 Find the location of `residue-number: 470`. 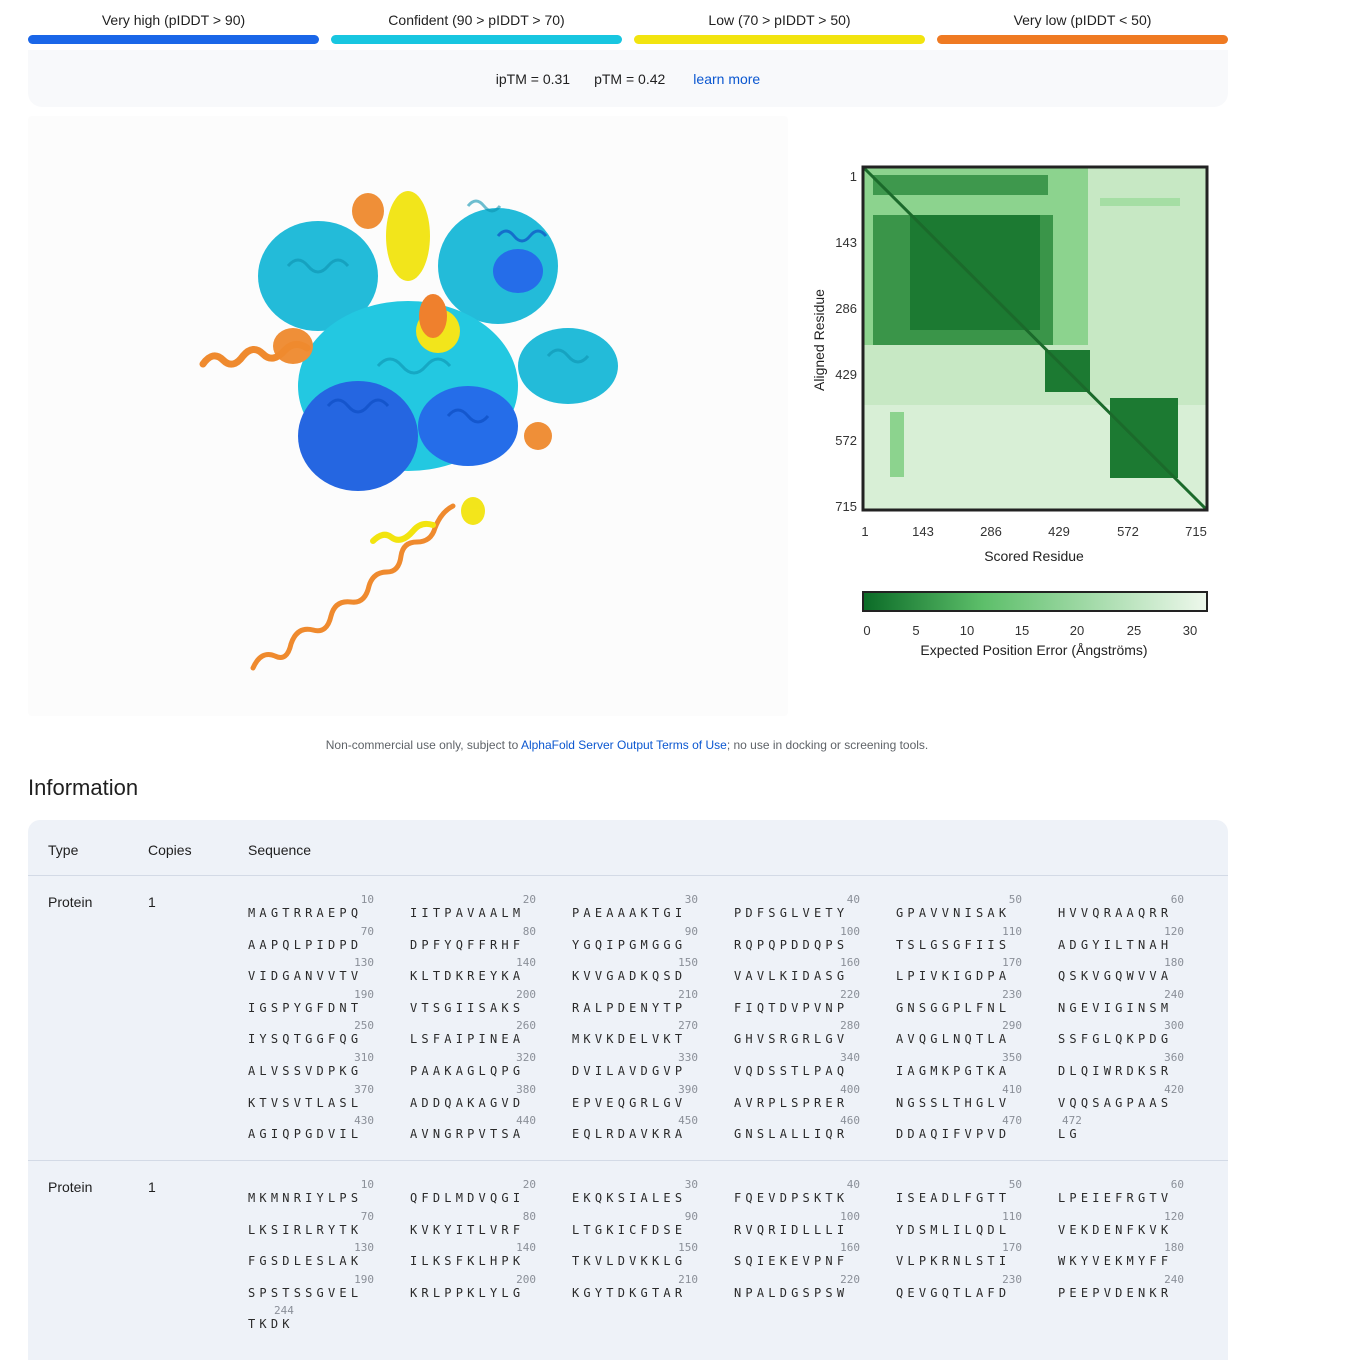

residue-number: 470 is located at coordinates (1012, 1121).